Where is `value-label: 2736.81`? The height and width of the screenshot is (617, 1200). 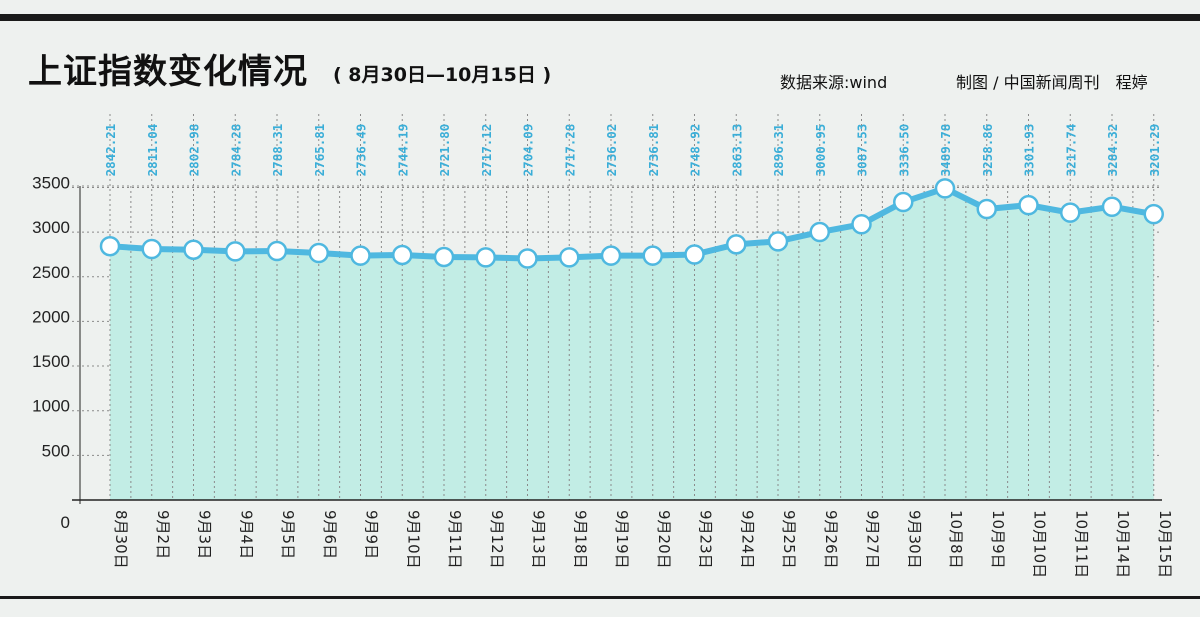 value-label: 2736.81 is located at coordinates (653, 150).